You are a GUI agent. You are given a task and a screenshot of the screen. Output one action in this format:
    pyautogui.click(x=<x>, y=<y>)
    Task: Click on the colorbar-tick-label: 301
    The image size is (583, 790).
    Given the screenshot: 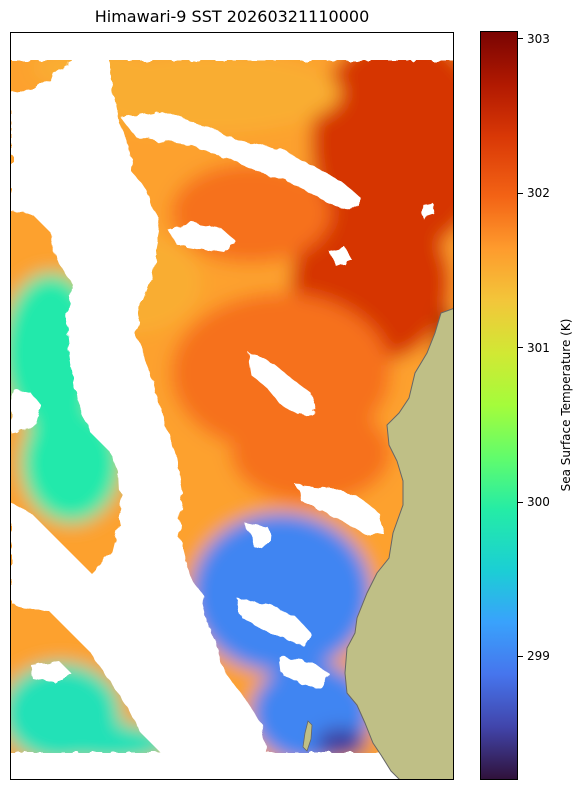 What is the action you would take?
    pyautogui.click(x=538, y=347)
    